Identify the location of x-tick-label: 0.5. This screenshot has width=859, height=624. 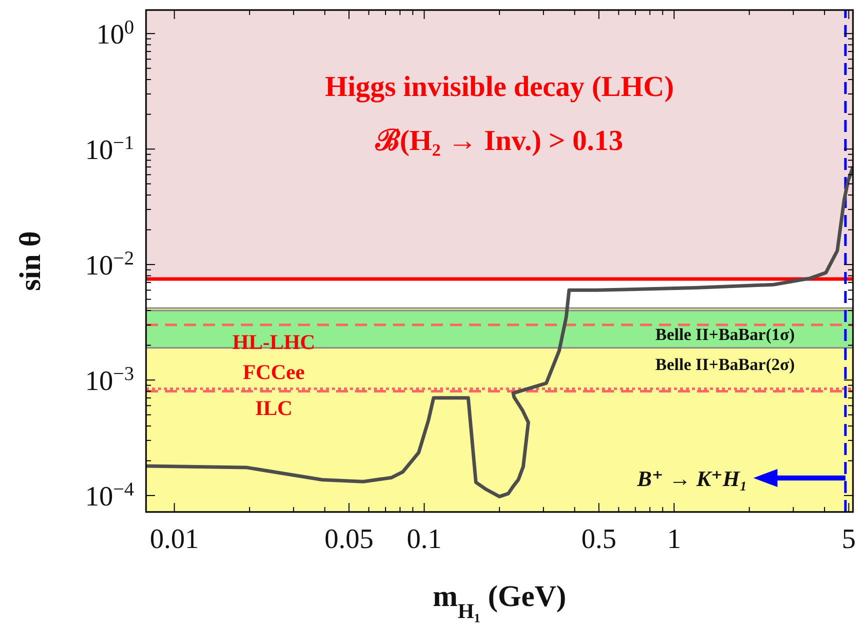
(598, 539).